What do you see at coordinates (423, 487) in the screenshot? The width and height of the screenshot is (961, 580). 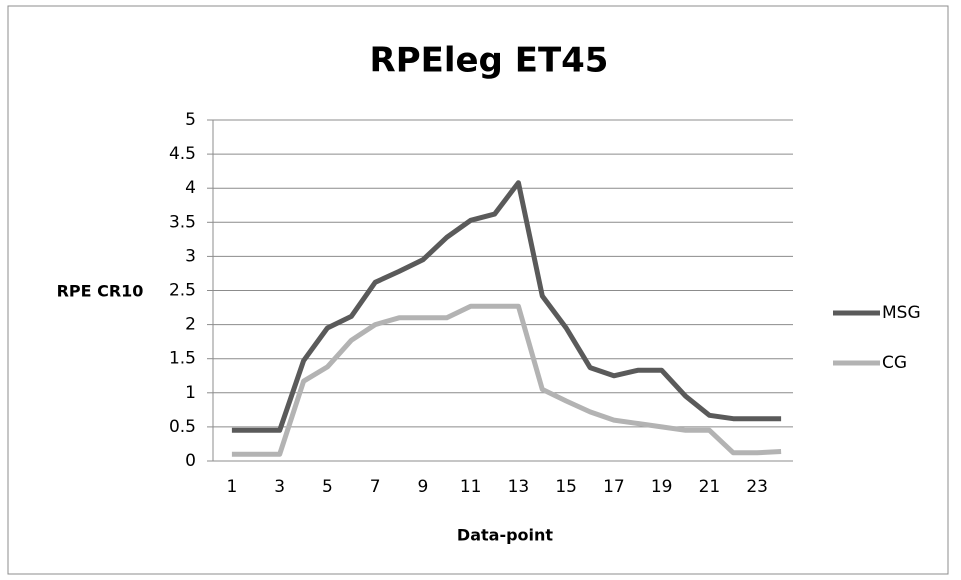 I see `x-tick-label: 9` at bounding box center [423, 487].